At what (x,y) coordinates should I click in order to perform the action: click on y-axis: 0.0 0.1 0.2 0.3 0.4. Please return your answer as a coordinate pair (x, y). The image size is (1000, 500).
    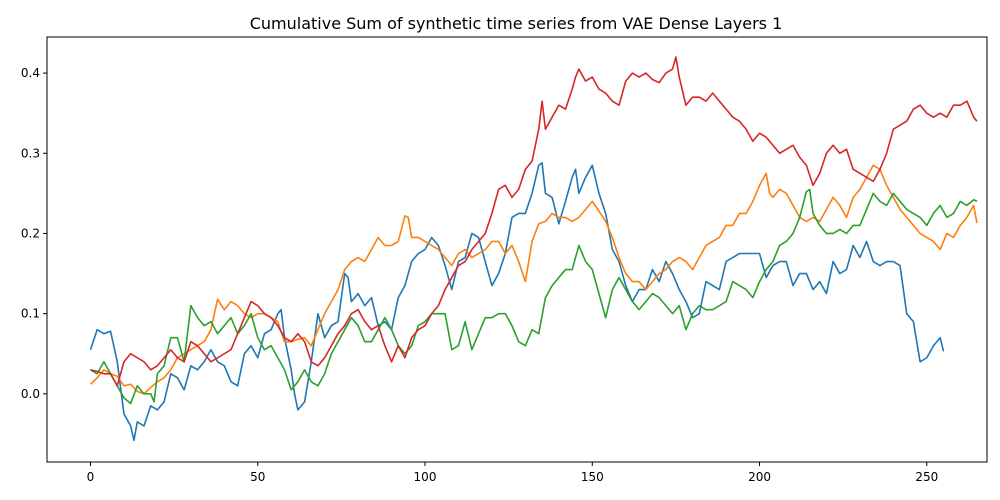
    Looking at the image, I should click on (34, 233).